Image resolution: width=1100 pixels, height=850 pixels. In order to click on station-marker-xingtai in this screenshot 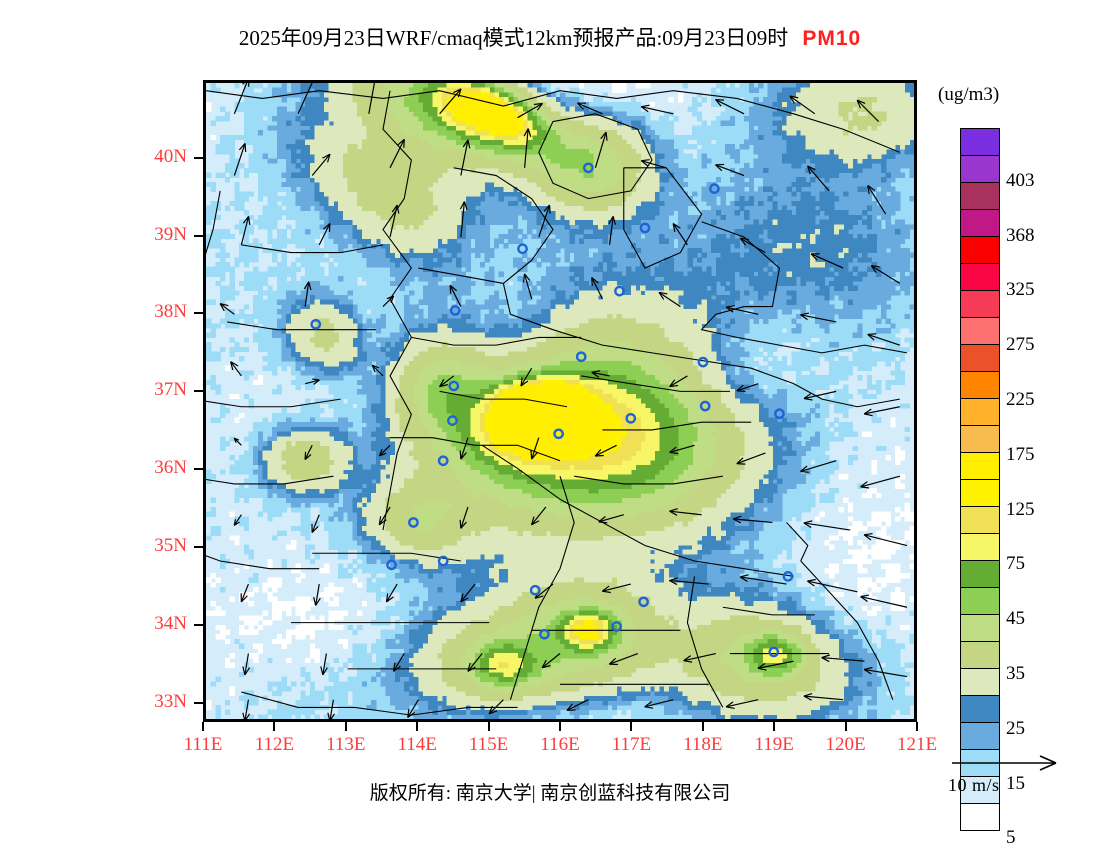, I will do `click(454, 386)`.